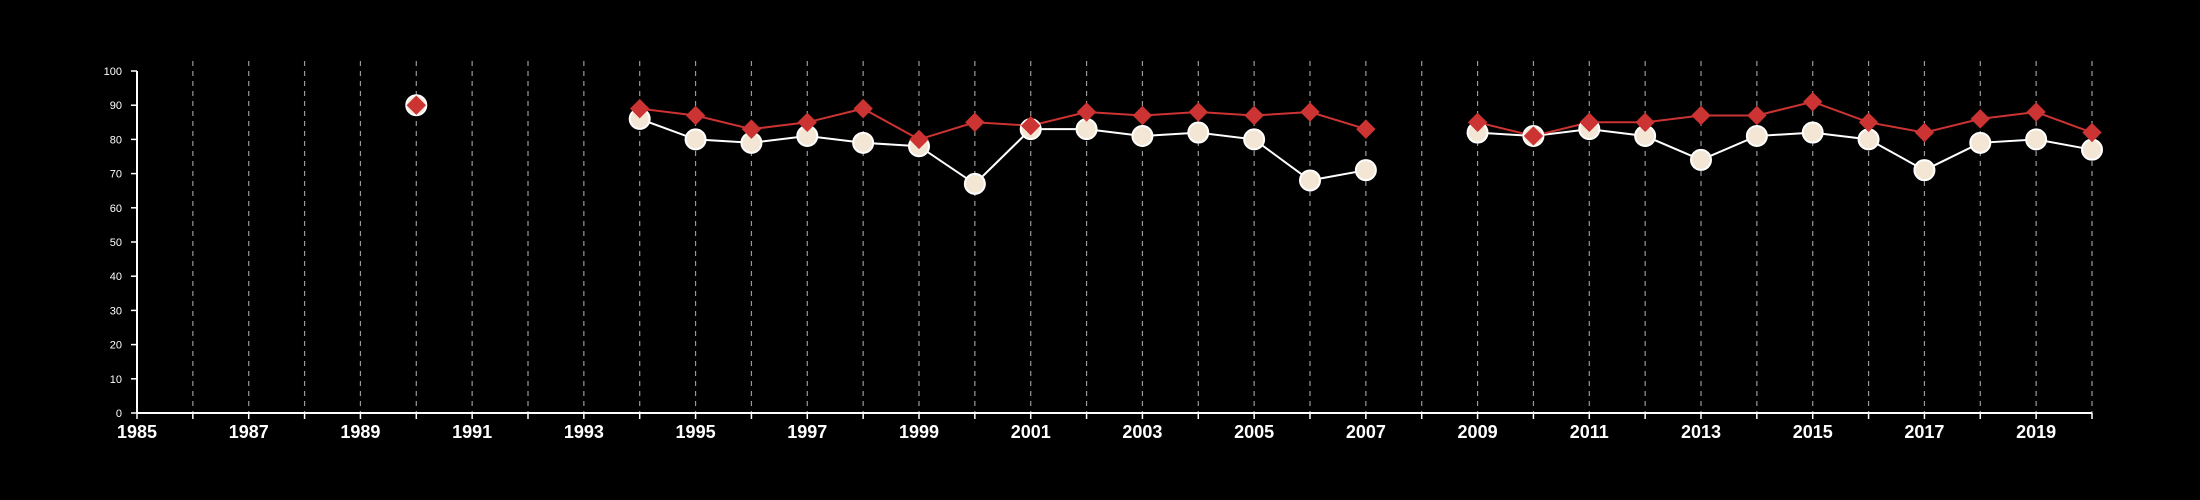 The image size is (2200, 500). What do you see at coordinates (2092, 132) in the screenshot?
I see `diamond-point-2020` at bounding box center [2092, 132].